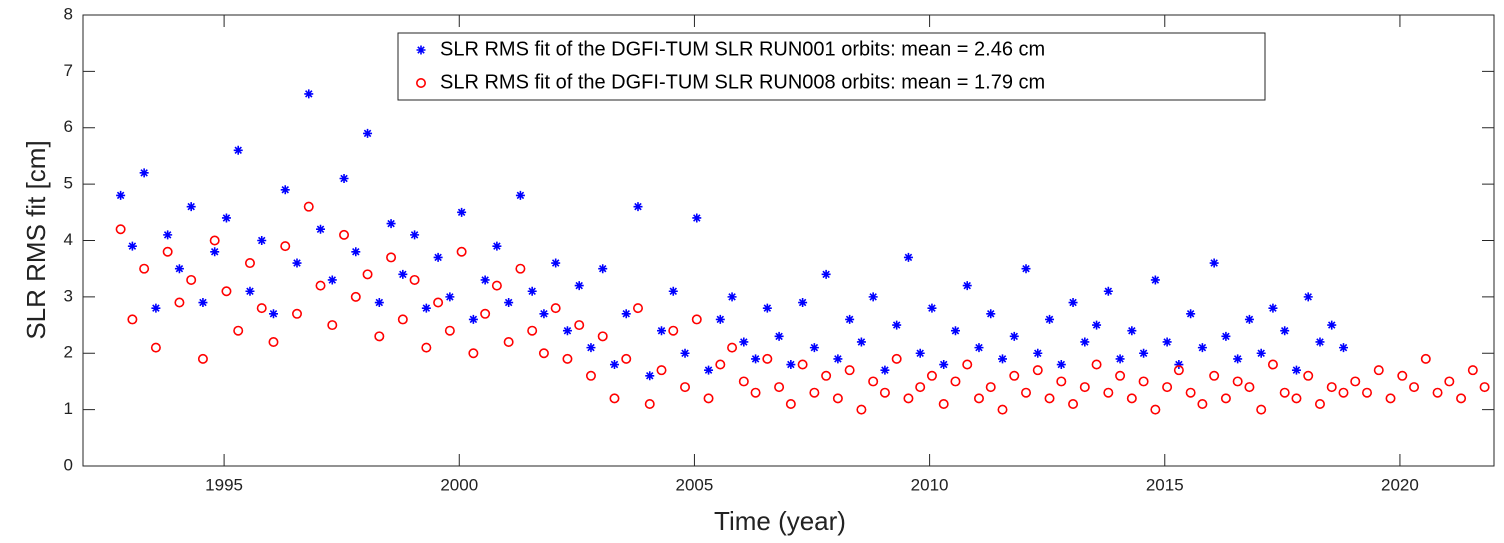 The width and height of the screenshot is (1504, 543). Describe the element at coordinates (421, 50) in the screenshot. I see `legend-marker` at that location.